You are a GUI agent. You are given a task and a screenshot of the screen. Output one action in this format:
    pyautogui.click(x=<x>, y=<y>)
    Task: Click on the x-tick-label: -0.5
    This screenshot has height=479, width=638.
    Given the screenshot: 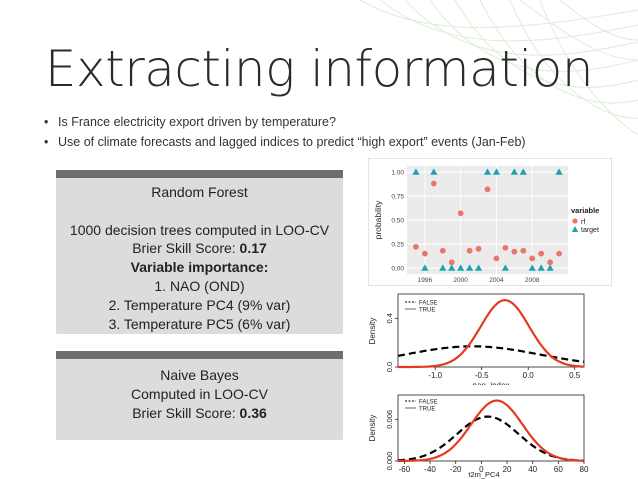 What is the action you would take?
    pyautogui.click(x=482, y=375)
    